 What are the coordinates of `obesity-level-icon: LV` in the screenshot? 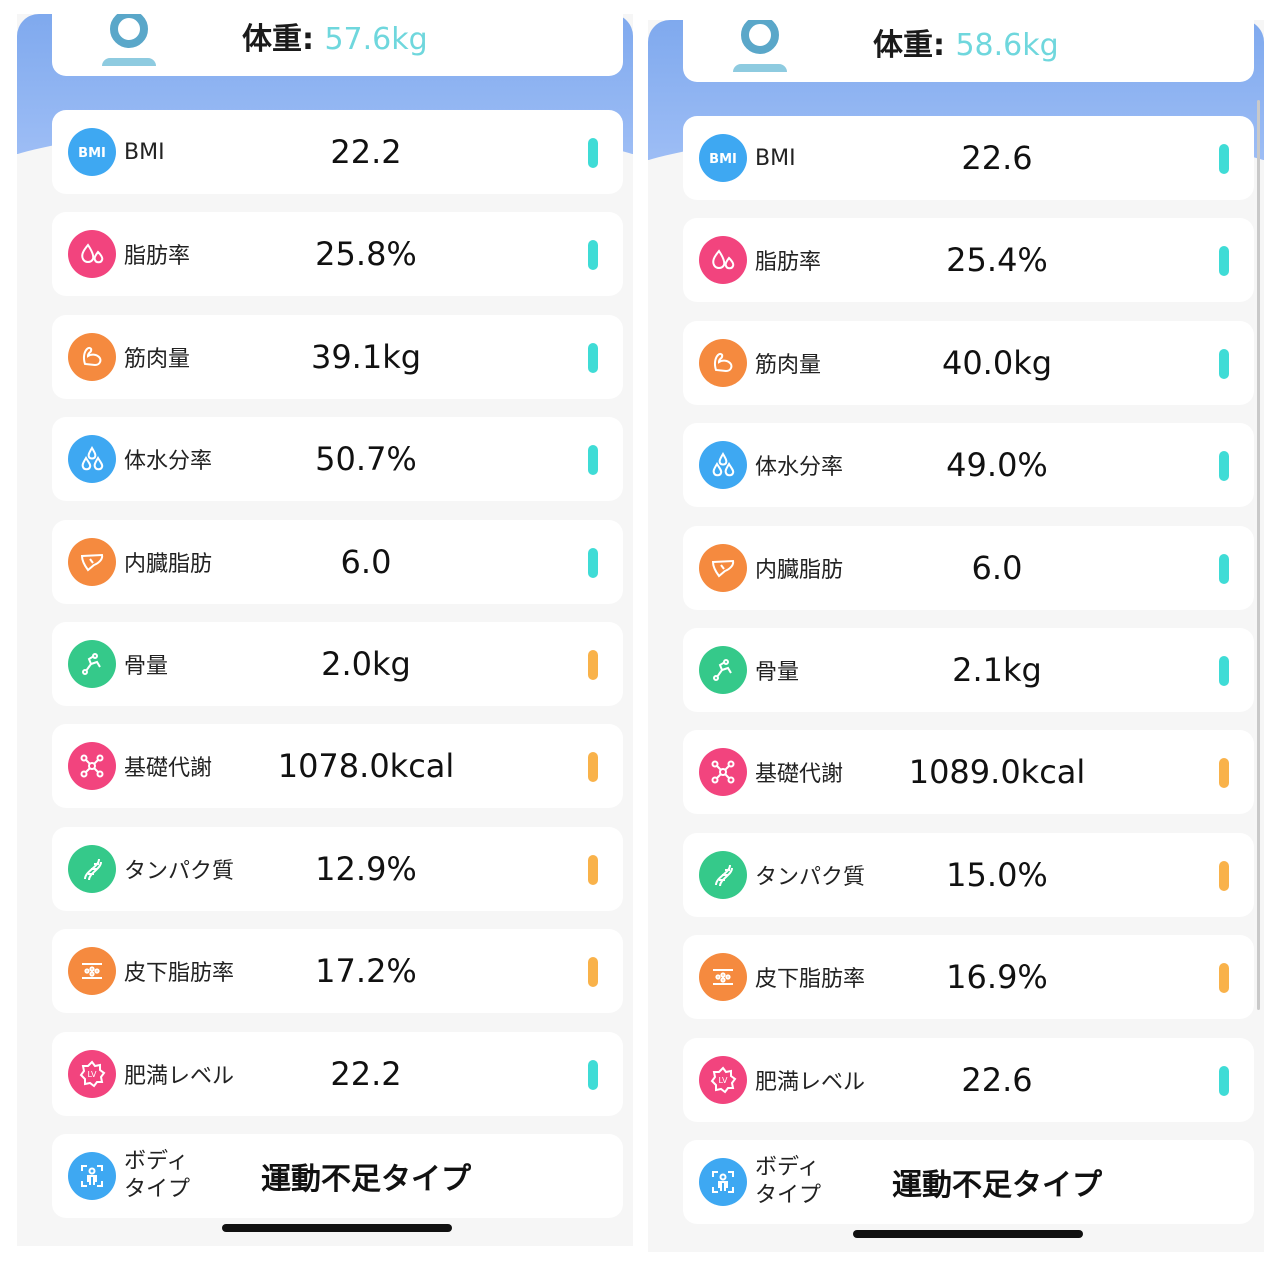 It's located at (92, 1074).